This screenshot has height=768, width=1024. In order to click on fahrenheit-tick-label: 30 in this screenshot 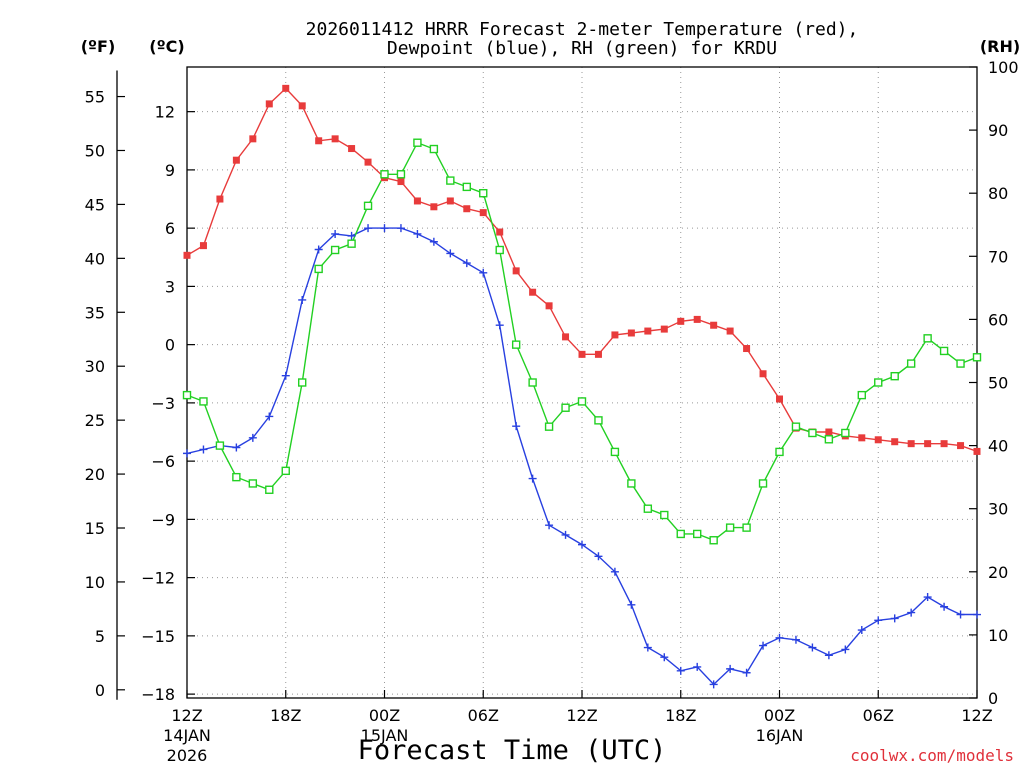, I will do `click(95, 366)`.